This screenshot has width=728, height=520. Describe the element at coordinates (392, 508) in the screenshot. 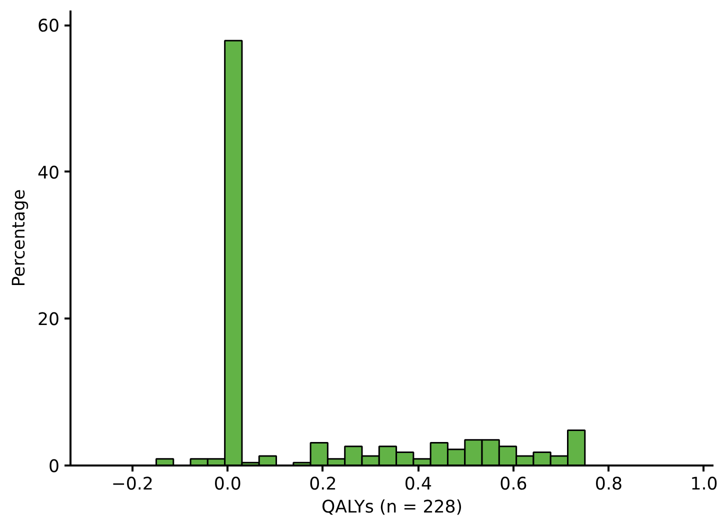

I see `x-axis-title: QALYs (n = 228)` at that location.